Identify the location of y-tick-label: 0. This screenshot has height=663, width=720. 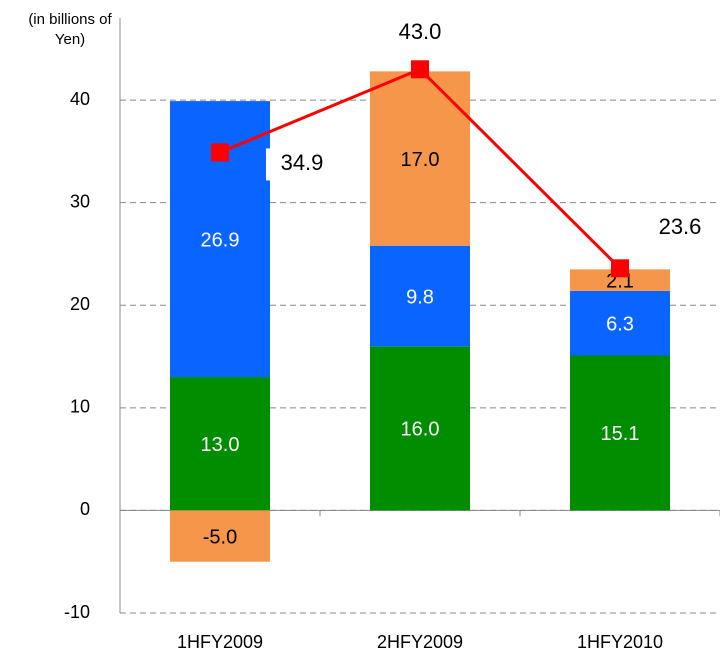
(85, 509).